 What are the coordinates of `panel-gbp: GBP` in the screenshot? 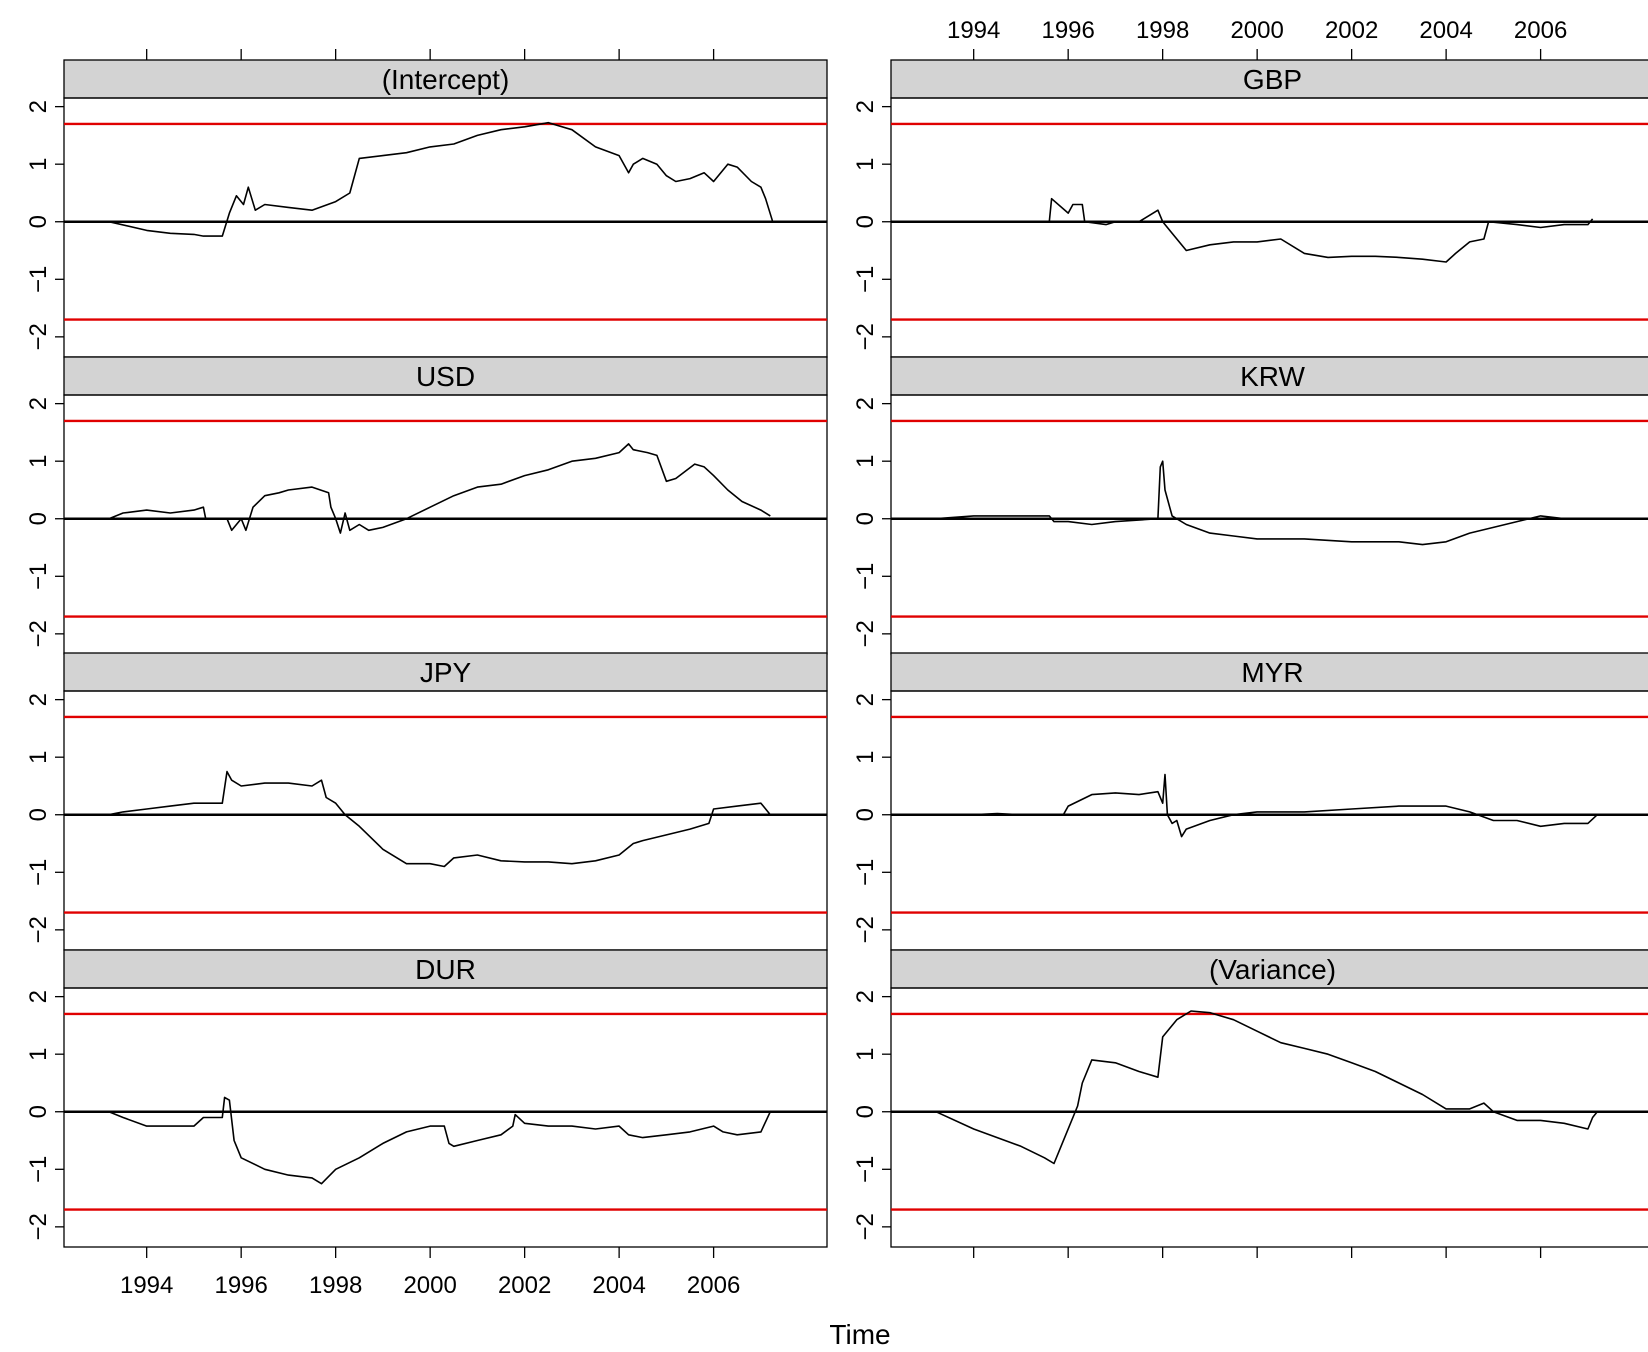 It's located at (1269, 208).